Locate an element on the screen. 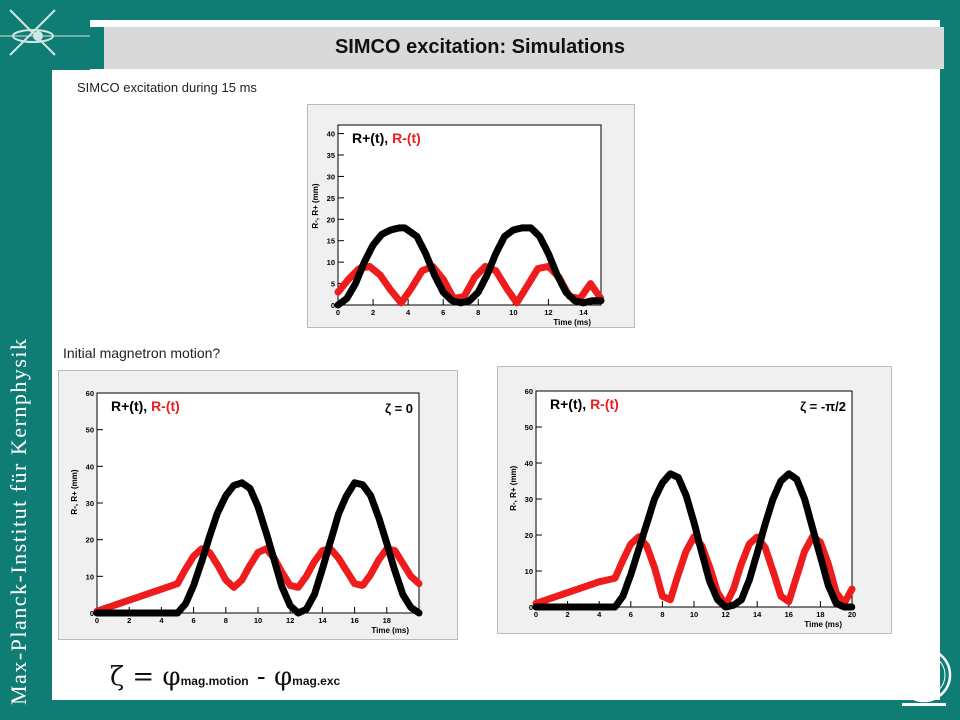 Image resolution: width=960 pixels, height=720 pixels. phase-annotation: ζ = -π/2 is located at coordinates (823, 406).